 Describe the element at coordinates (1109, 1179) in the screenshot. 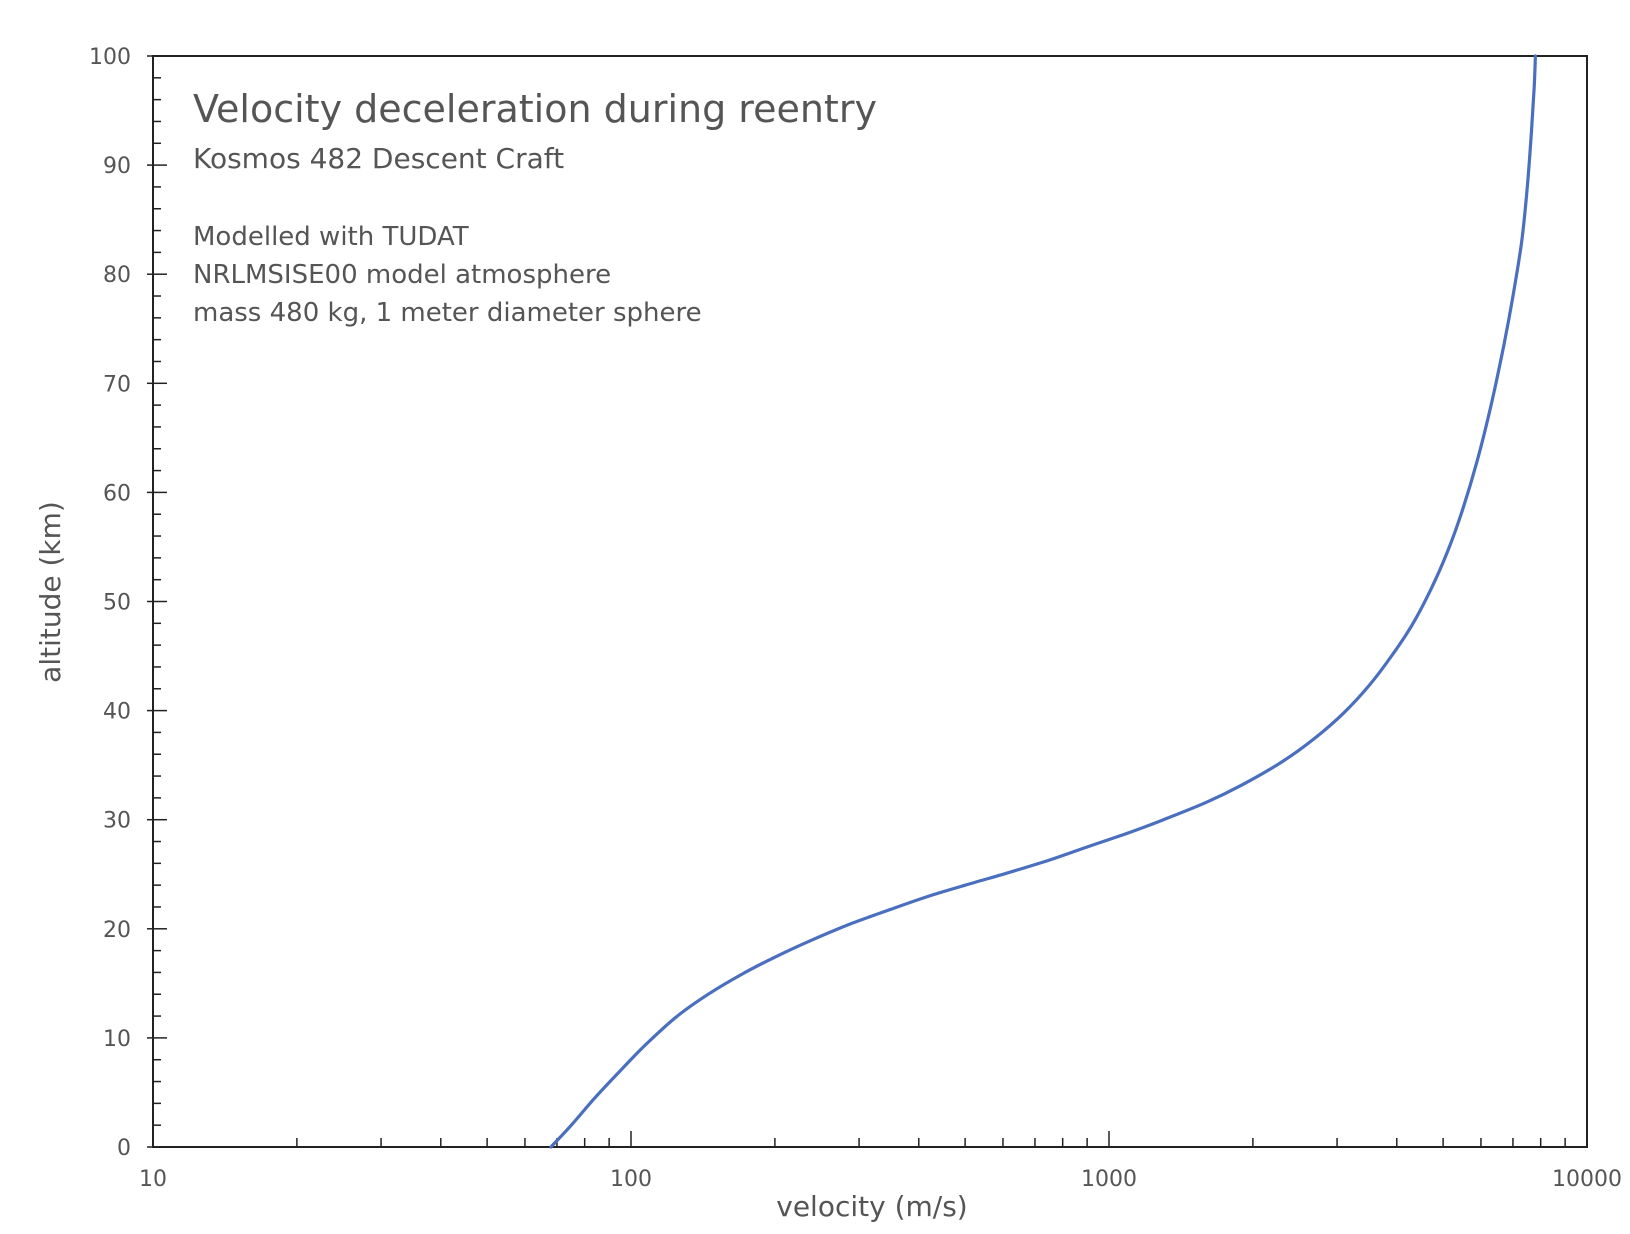

I see `x-tick-label: 1000` at that location.